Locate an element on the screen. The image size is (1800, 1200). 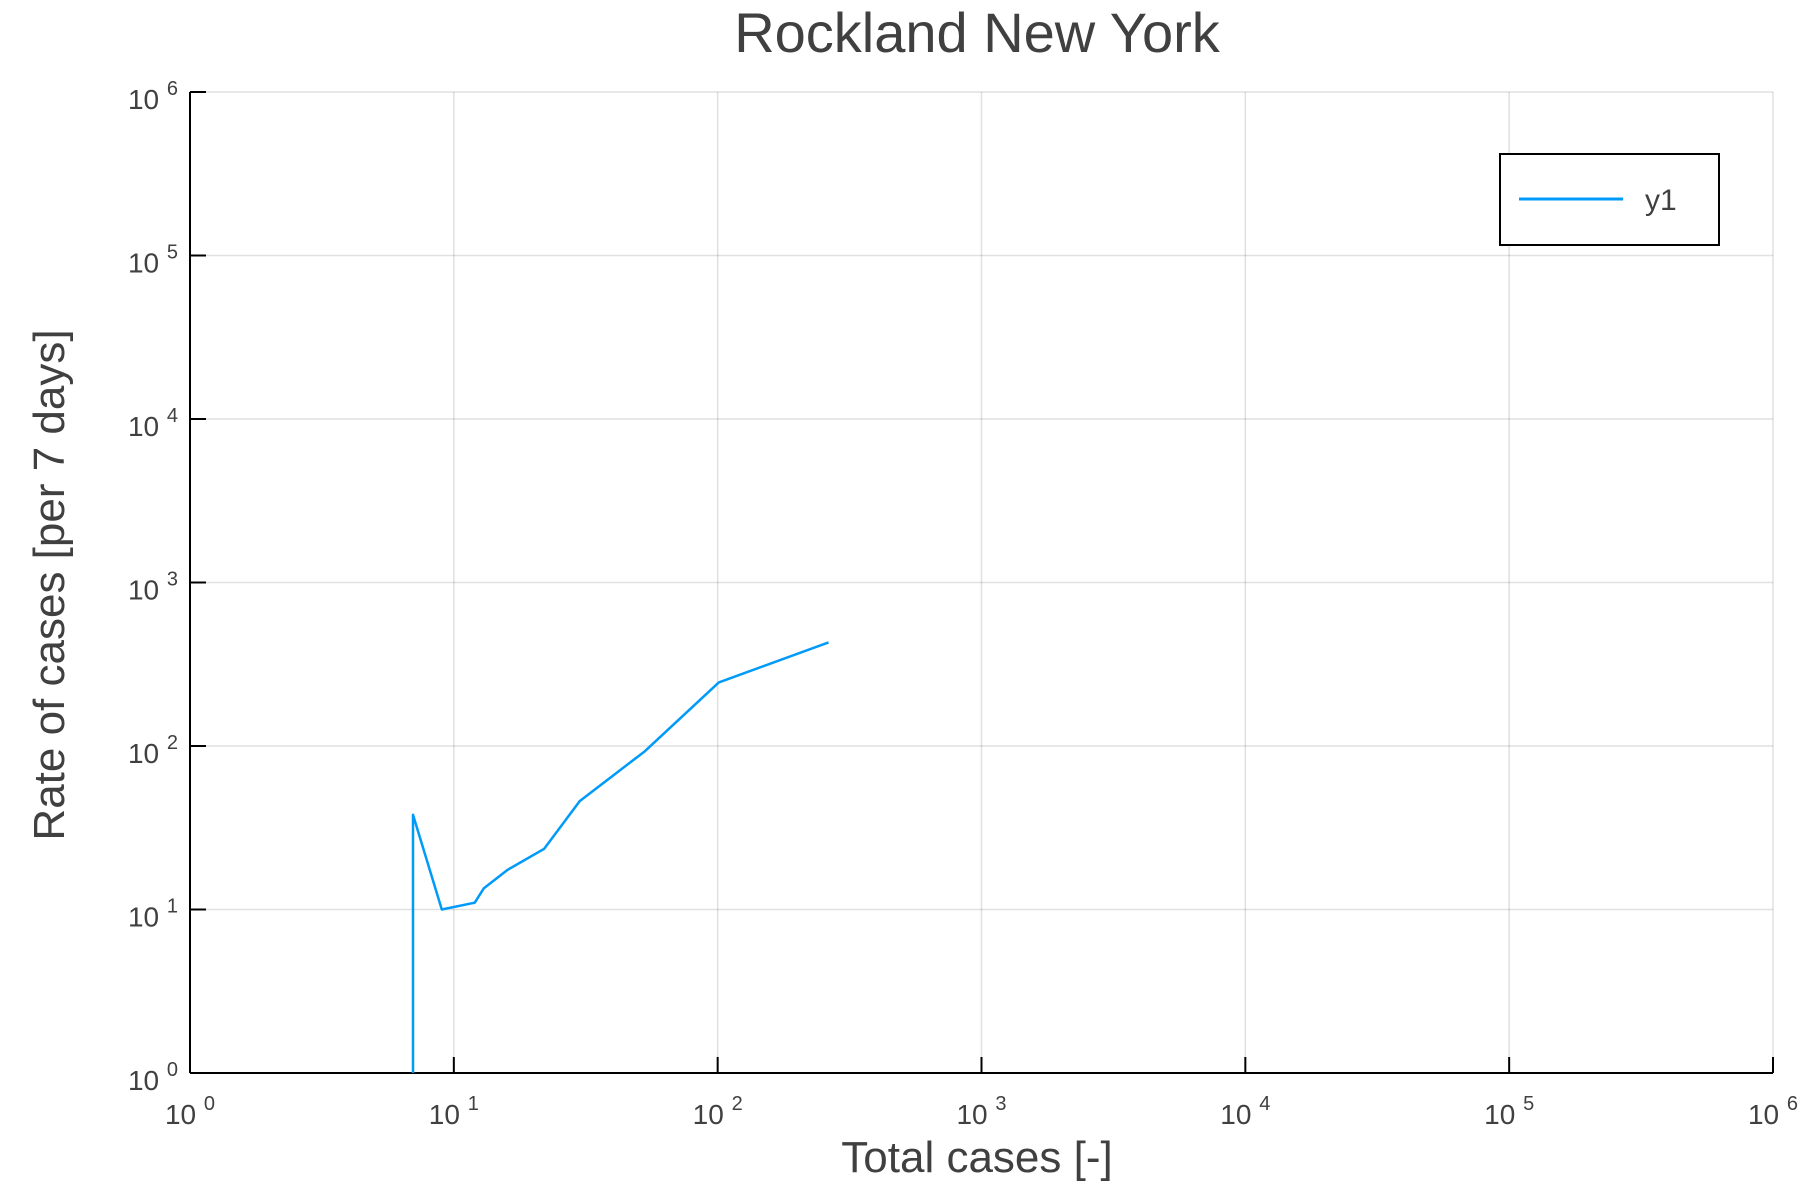
x-tick-labels: 10 0 10 1 10 2 10 3 10 4 10 5 10 6 is located at coordinates (981, 1111).